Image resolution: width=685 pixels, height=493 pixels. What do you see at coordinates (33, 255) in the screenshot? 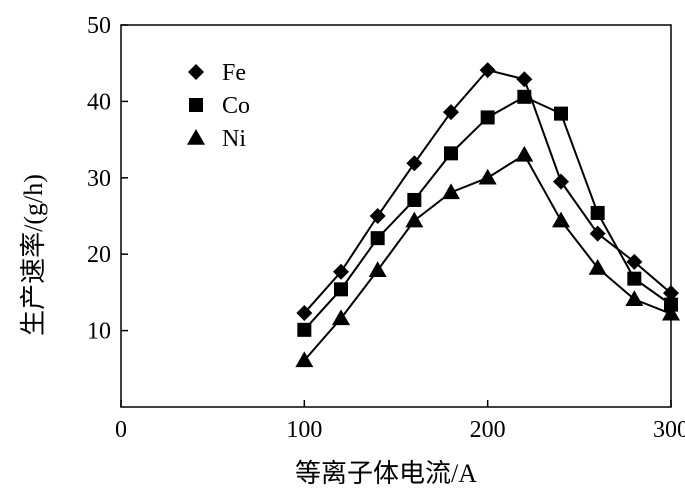
I see `y-axis-label: 生产速率/(g/h)` at bounding box center [33, 255].